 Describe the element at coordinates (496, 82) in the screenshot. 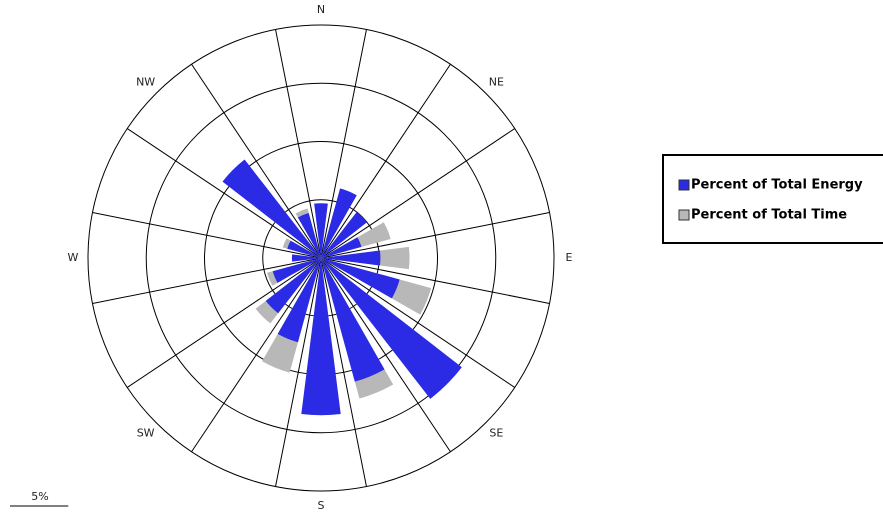

I see `direction-label: NE` at that location.